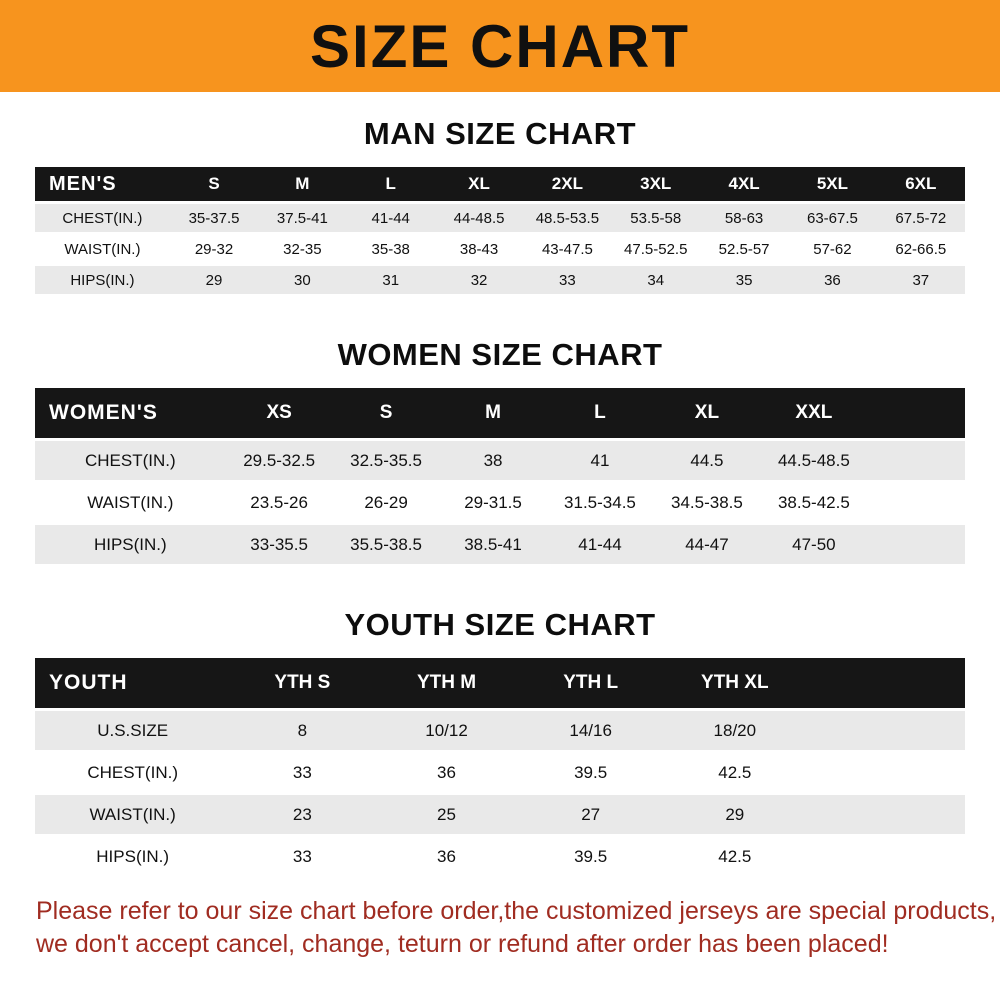  What do you see at coordinates (493, 460) in the screenshot?
I see `size-value: 38` at bounding box center [493, 460].